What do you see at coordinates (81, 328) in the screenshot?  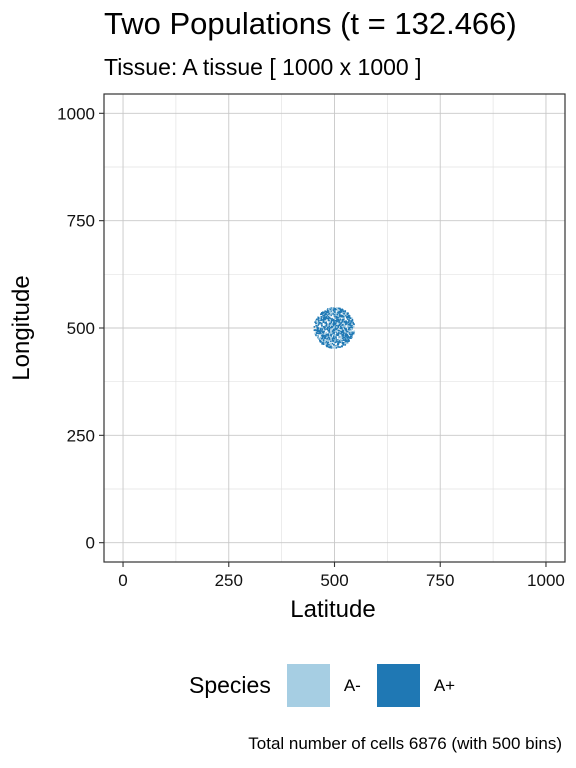 I see `y-tick-label: 500` at bounding box center [81, 328].